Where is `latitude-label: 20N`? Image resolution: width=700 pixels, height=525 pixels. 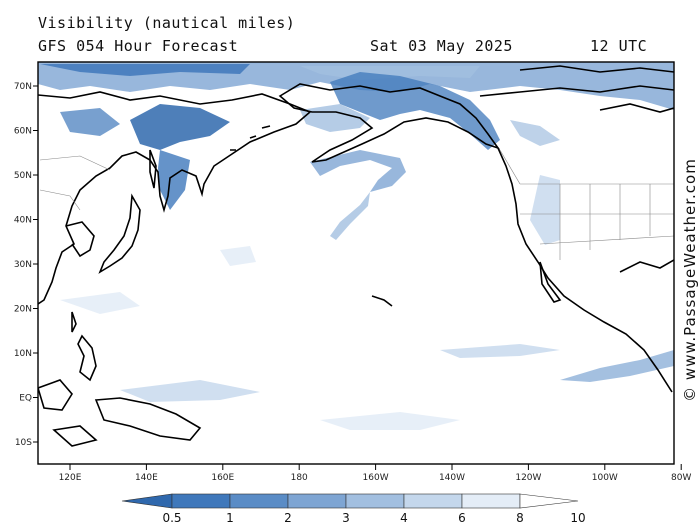
latitude-label: 20N is located at coordinates (23, 310).